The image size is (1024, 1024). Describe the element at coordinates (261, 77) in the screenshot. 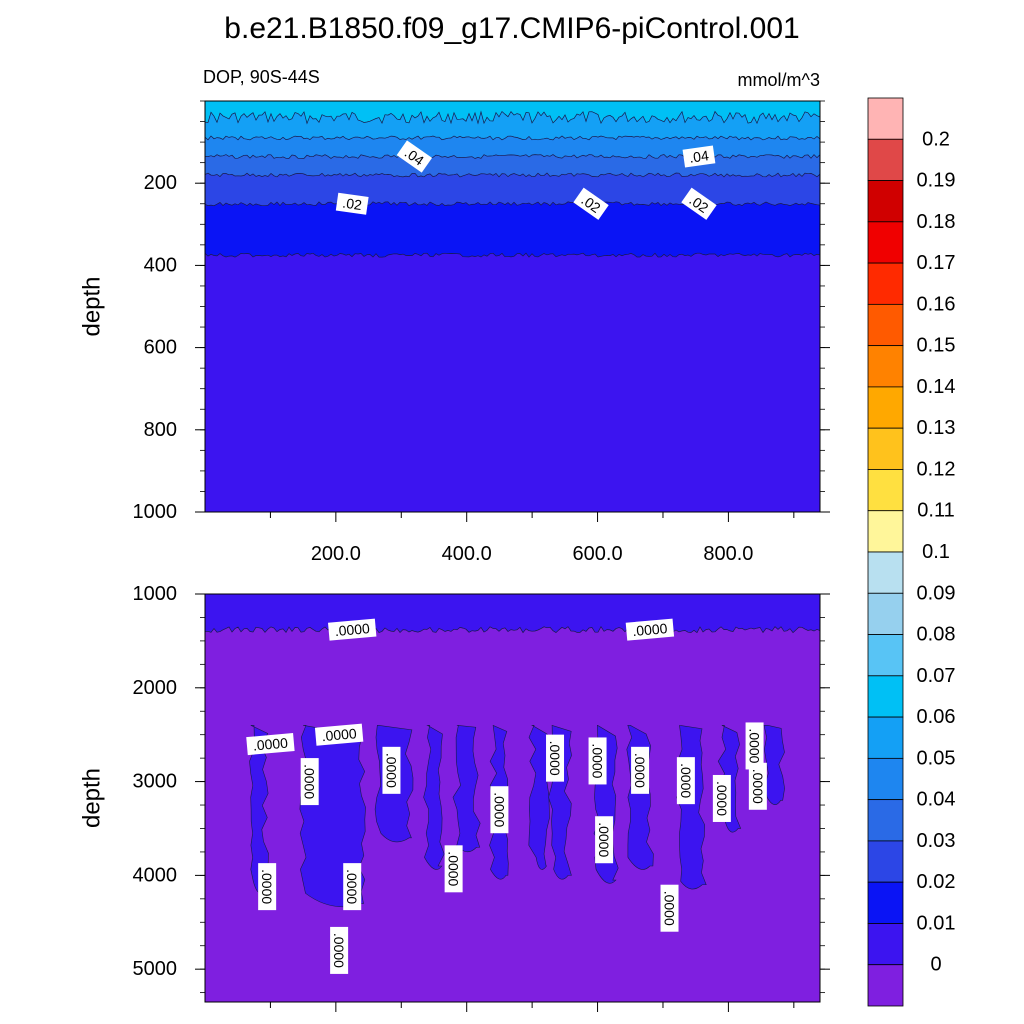

I see `subtitle-left: DOP, 90S-44S` at that location.